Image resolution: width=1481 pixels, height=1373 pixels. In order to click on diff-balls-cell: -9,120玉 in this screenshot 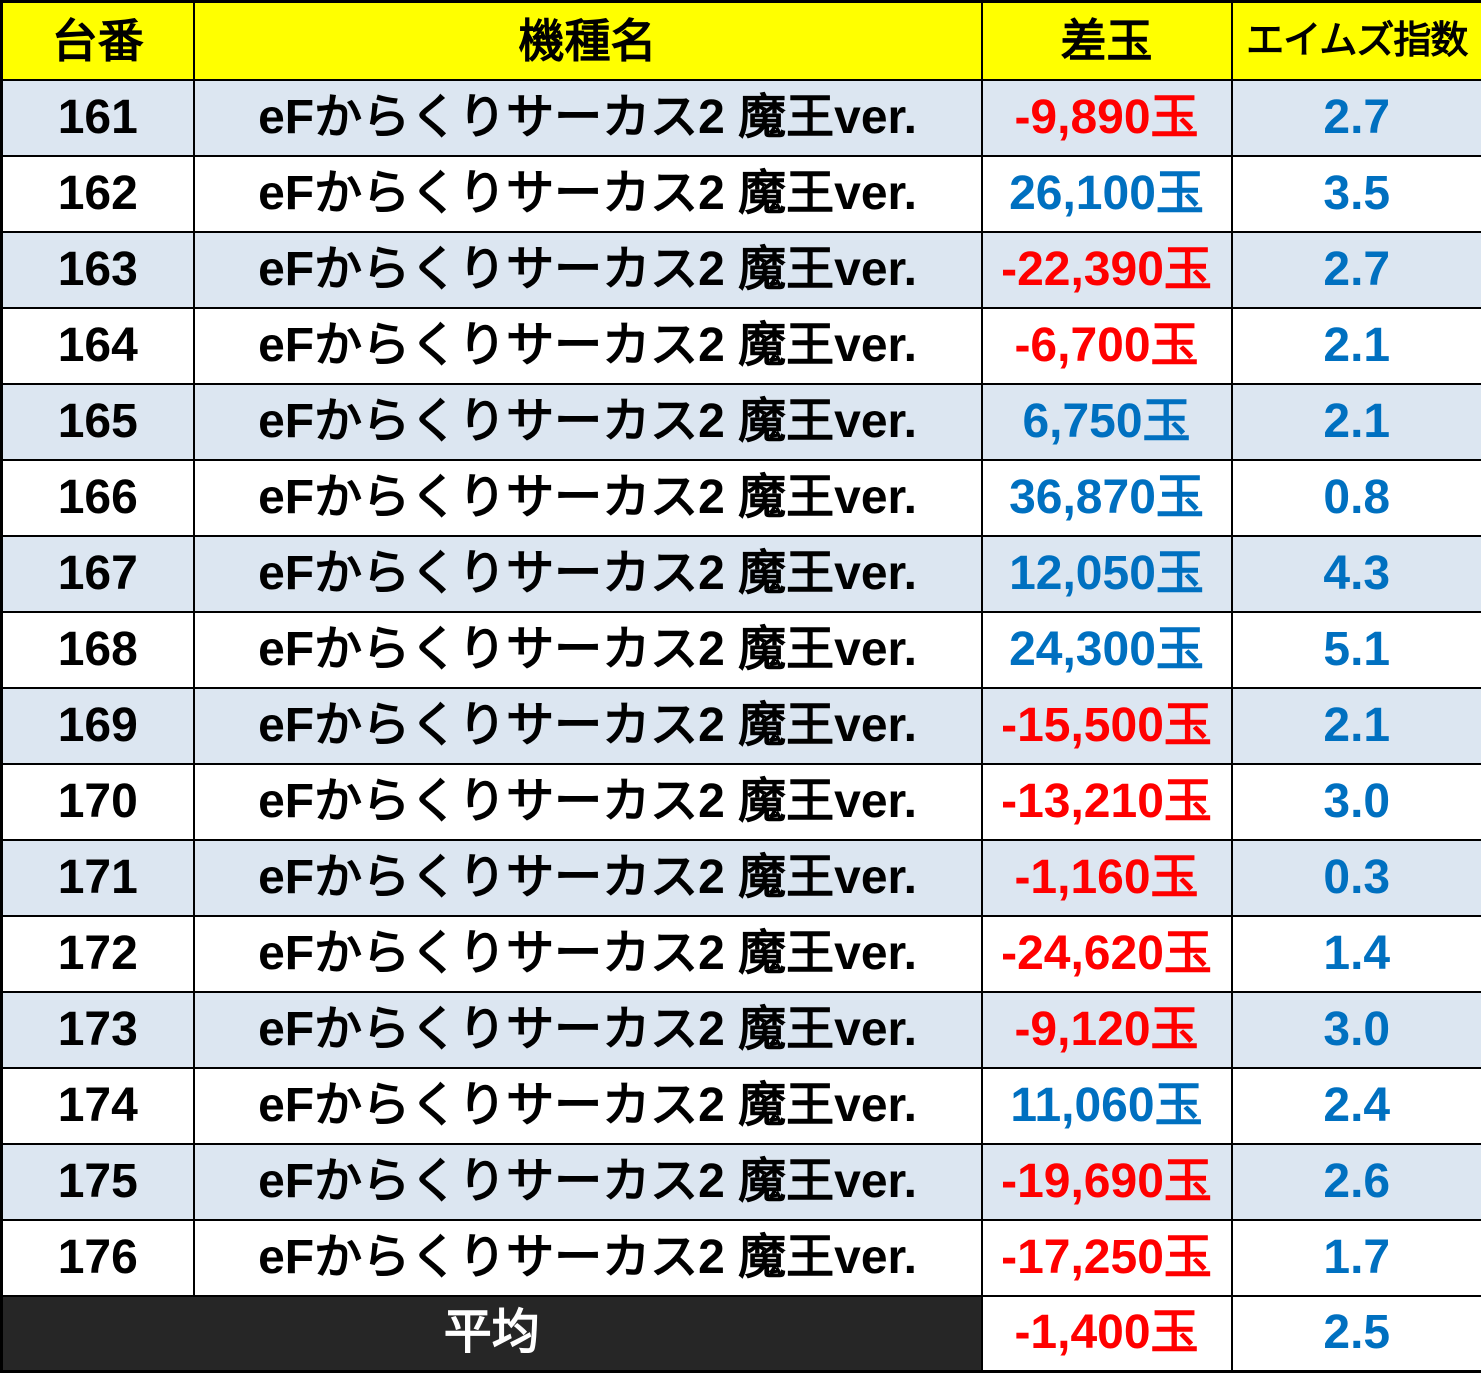, I will do `click(1107, 1030)`.